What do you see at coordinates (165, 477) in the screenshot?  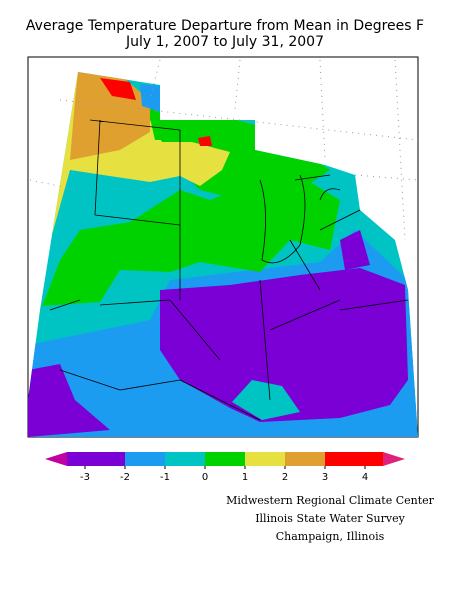 I see `legend-tick-label: -1` at bounding box center [165, 477].